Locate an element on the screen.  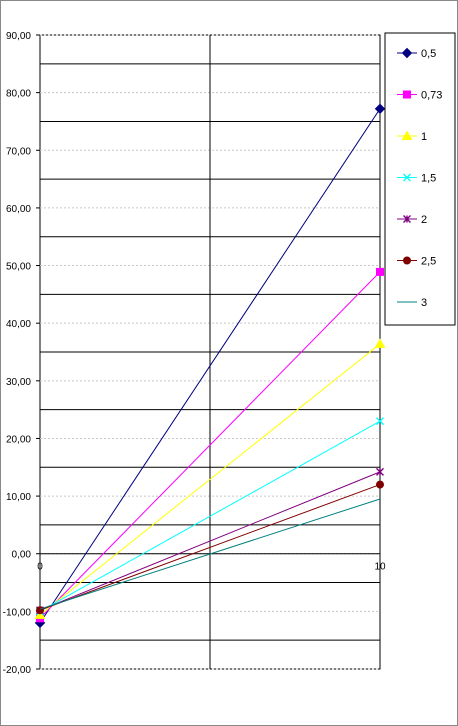
y-tick-label: 70,00 is located at coordinates (18, 151).